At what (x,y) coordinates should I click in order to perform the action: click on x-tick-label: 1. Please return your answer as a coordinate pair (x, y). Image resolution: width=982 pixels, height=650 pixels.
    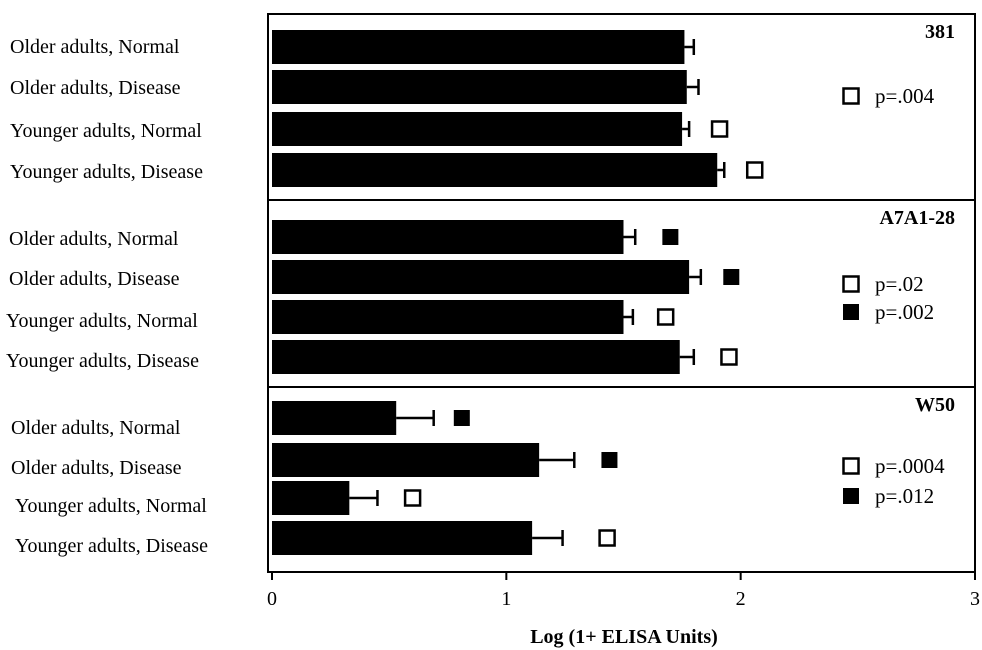
    Looking at the image, I should click on (506, 599).